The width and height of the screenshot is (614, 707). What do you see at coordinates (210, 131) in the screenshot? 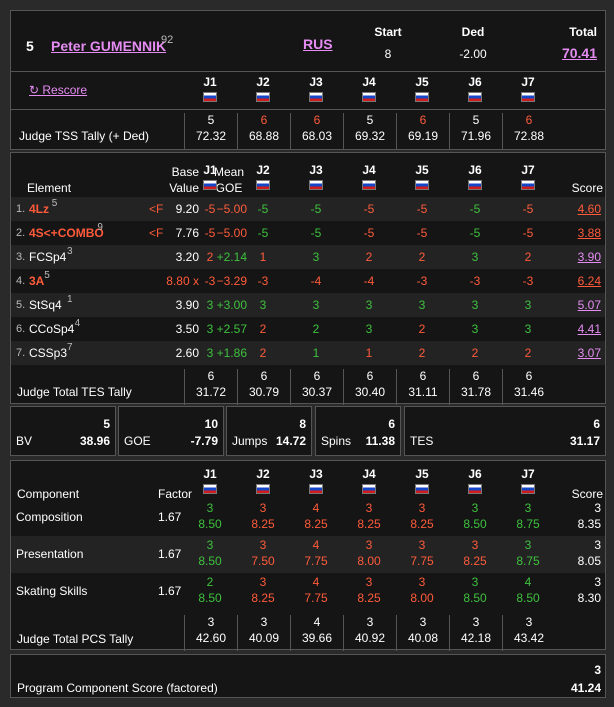
I see `tss-cell: 5 72.32` at bounding box center [210, 131].